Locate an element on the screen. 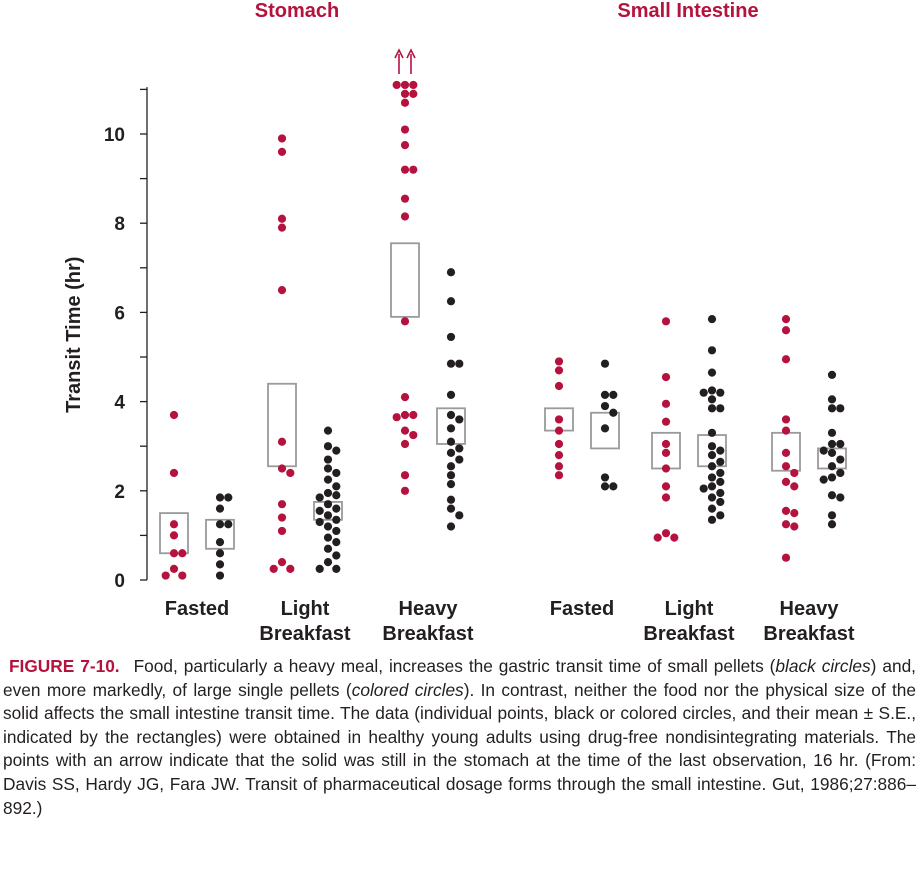 The width and height of the screenshot is (921, 880). panel-title: Stomach is located at coordinates (297, 11).